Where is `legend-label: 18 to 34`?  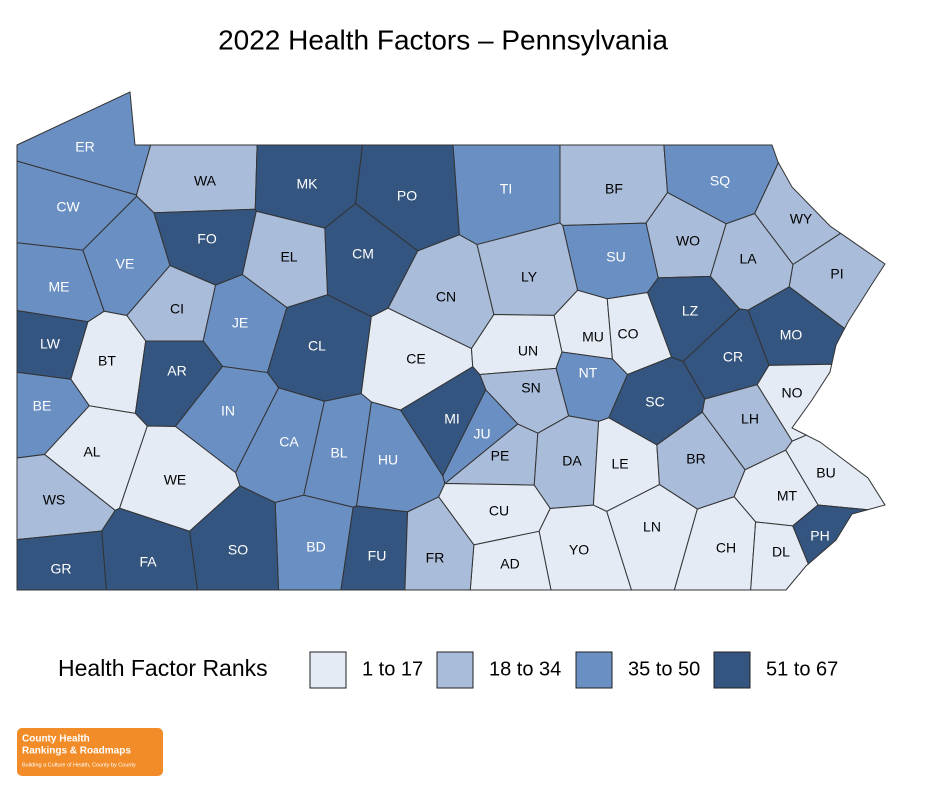
legend-label: 18 to 34 is located at coordinates (525, 669).